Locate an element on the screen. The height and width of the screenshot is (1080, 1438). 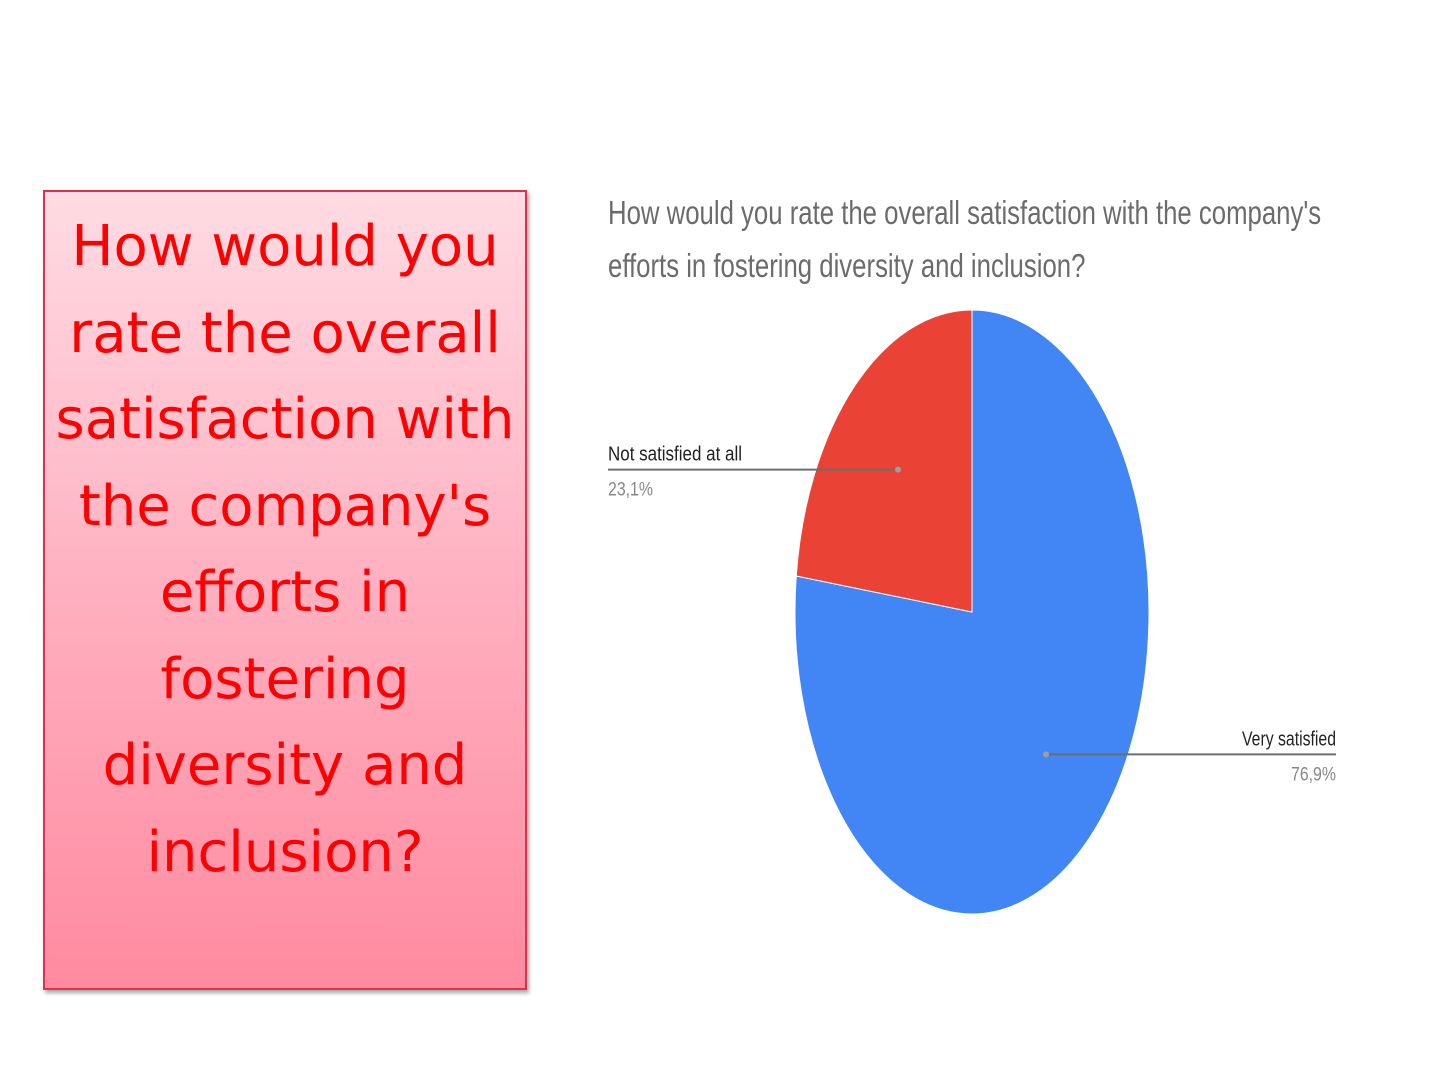
leader-dot-very-satisfied is located at coordinates (1046, 754).